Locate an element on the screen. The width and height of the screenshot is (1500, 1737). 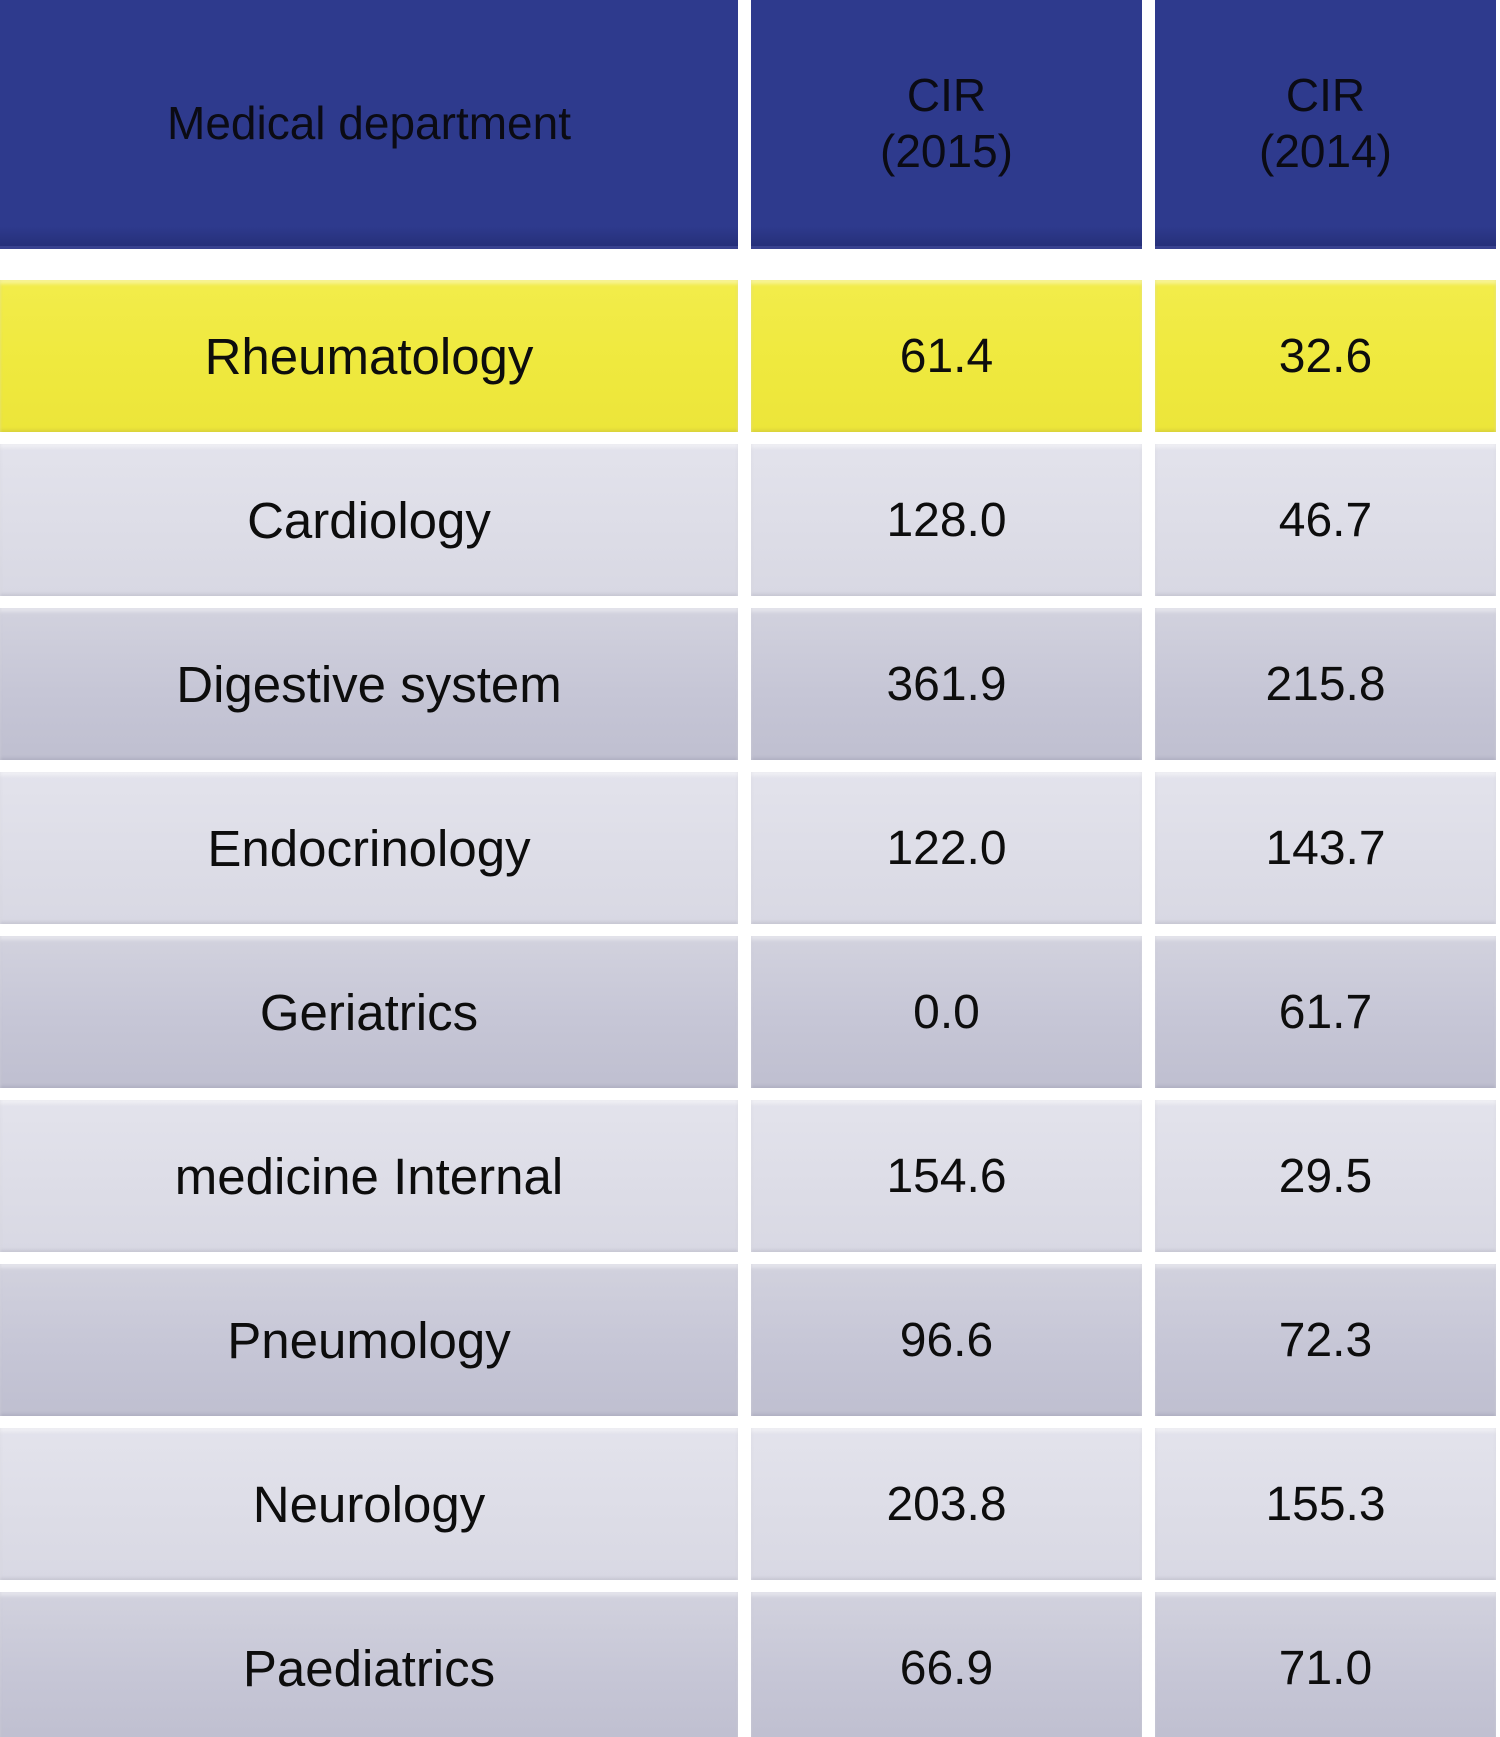
table-row: Digestive system 361.9 215.8 is located at coordinates (748, 684).